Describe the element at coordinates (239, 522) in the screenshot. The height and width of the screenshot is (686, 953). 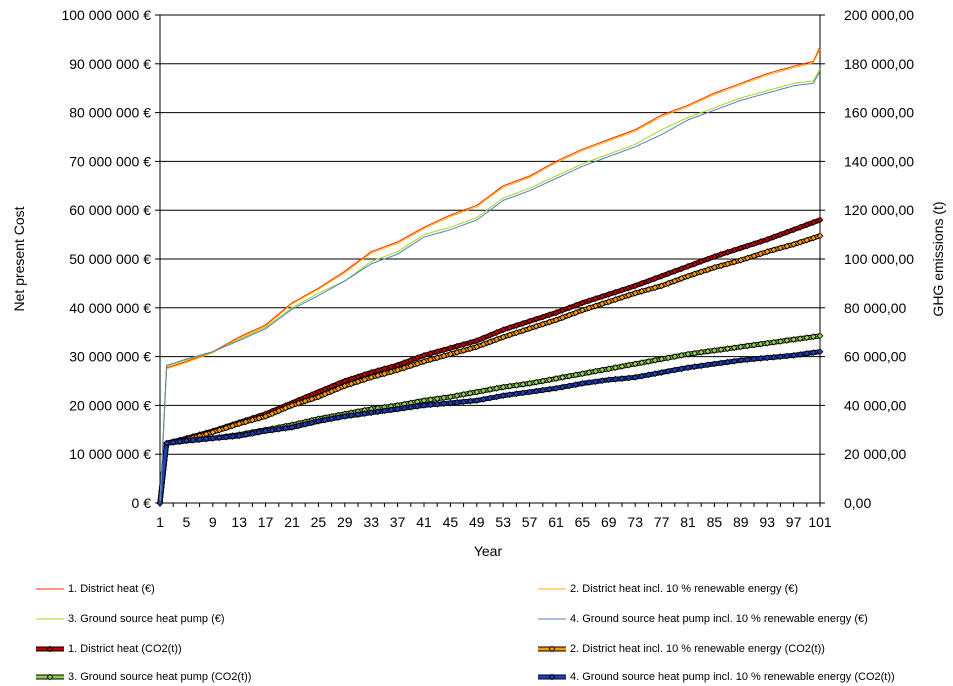
I see `x-tick-label: 13` at that location.